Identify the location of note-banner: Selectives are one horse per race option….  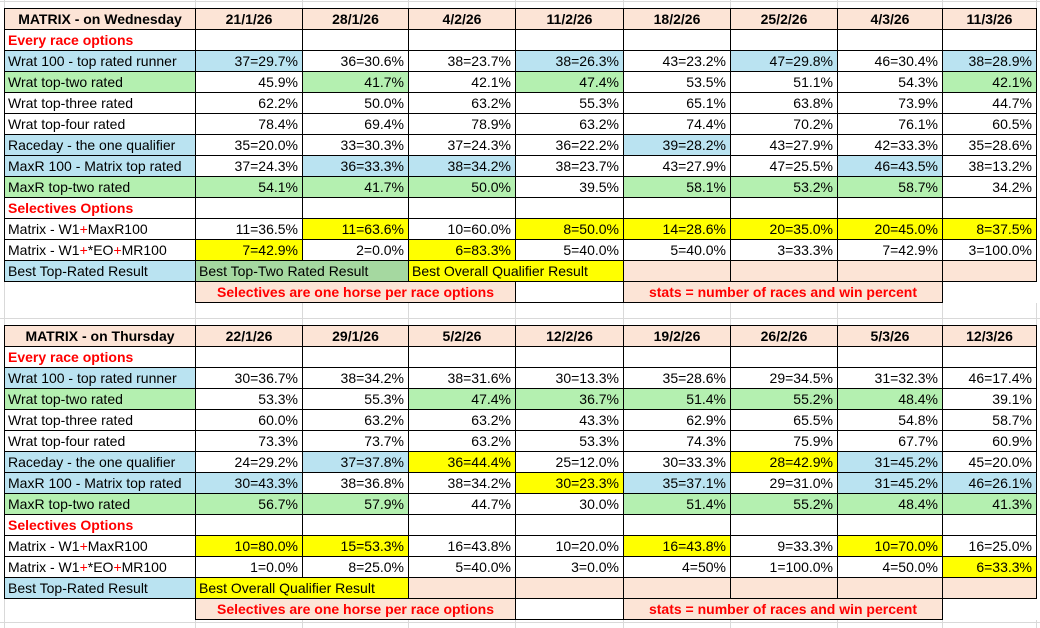
(355, 609).